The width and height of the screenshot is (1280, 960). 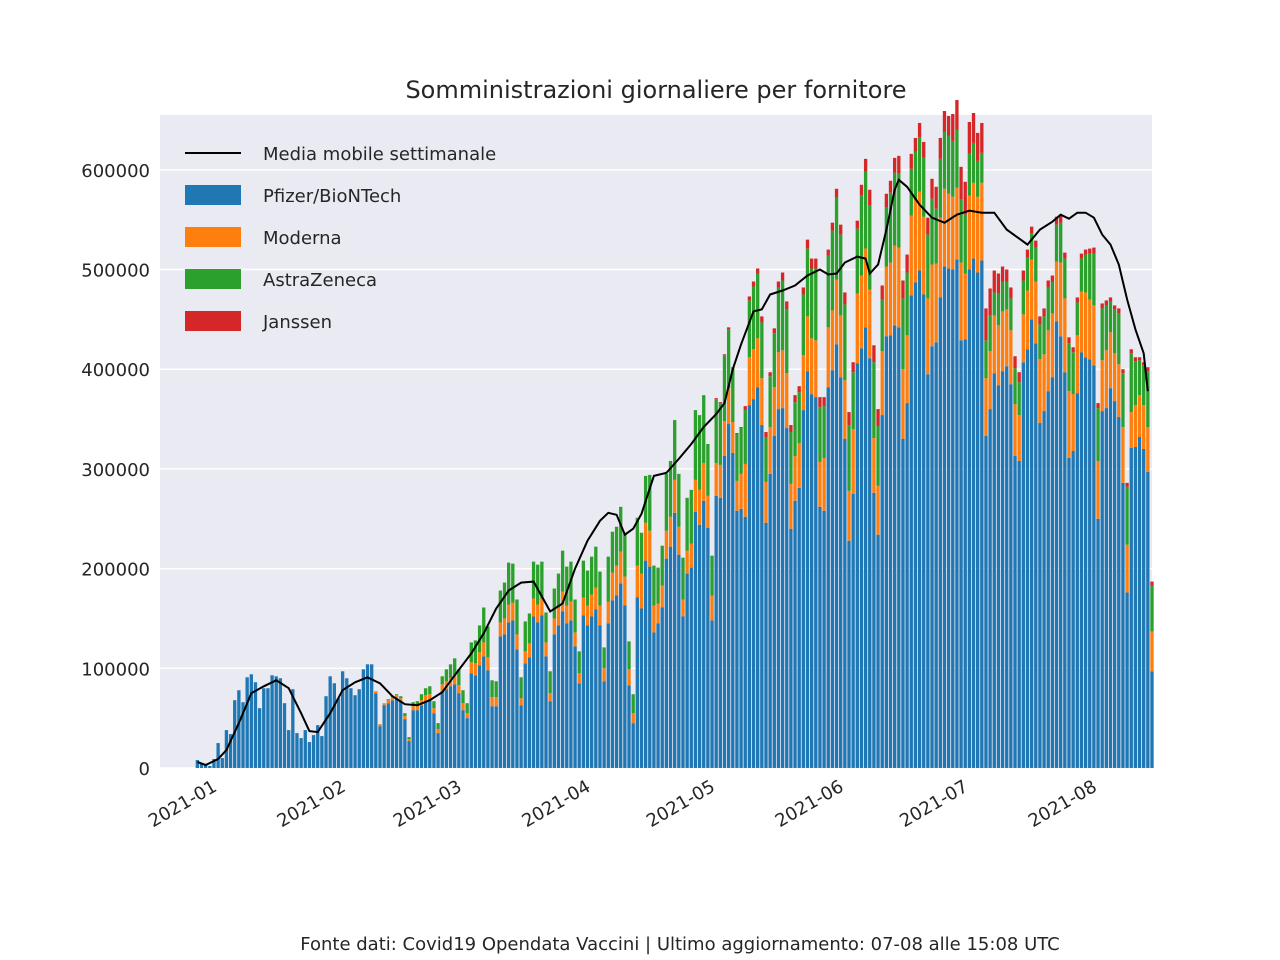 I want to click on x-tick-label: 2021-01, so click(x=183, y=804).